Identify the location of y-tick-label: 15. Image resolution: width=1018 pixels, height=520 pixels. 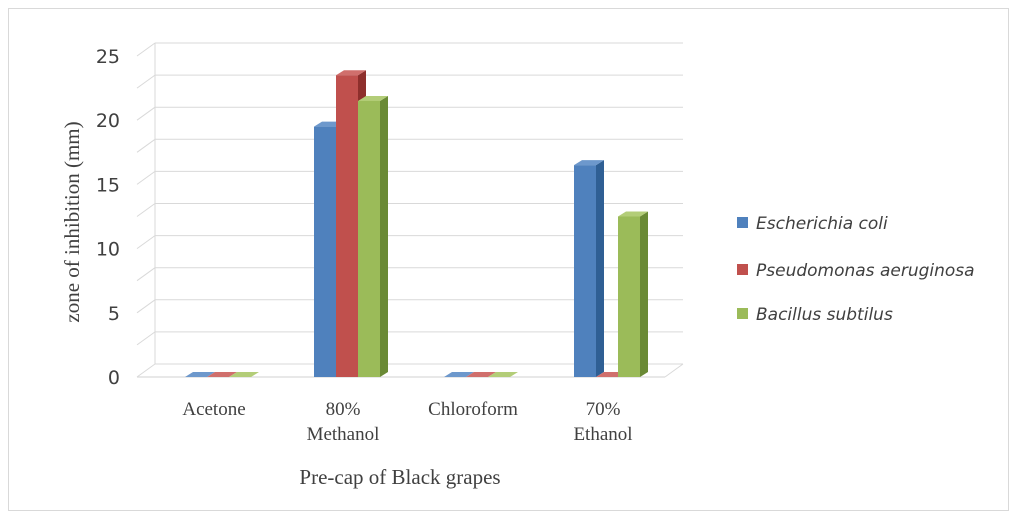
(108, 185).